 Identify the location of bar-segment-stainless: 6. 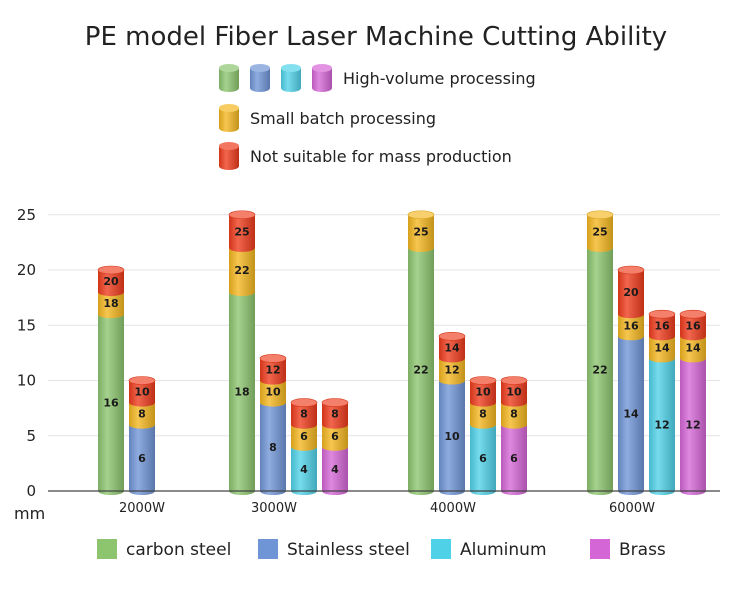
(142, 457).